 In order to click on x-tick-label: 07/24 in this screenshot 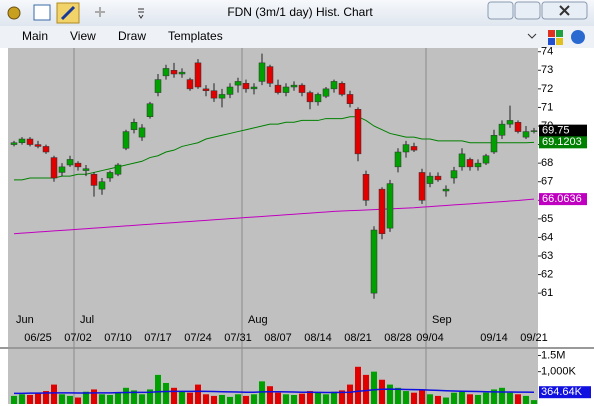, I will do `click(198, 338)`.